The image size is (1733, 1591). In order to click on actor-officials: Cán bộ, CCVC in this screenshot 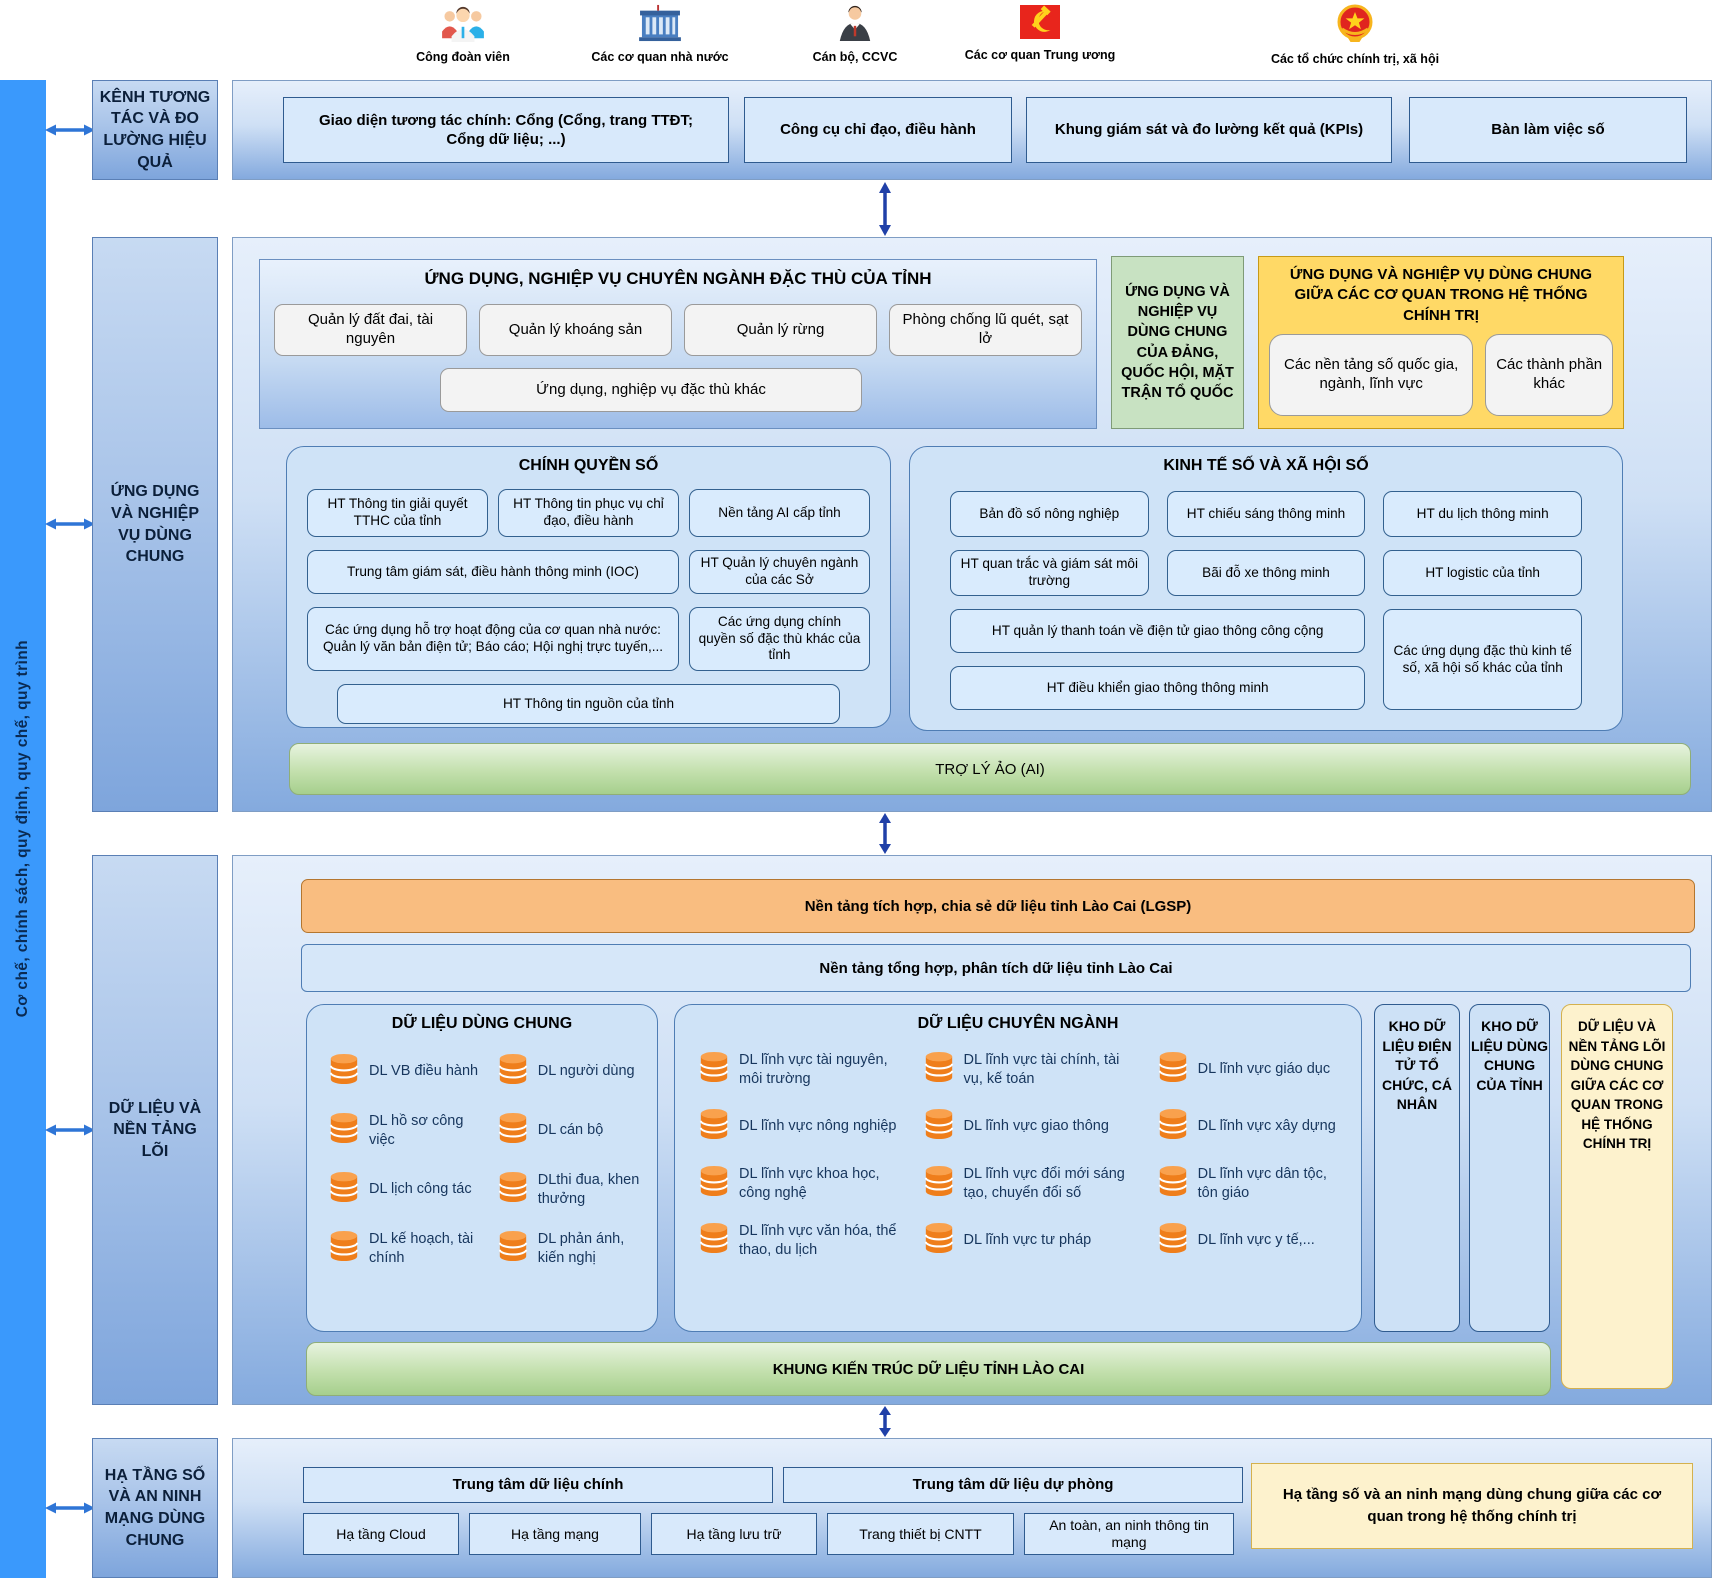, I will do `click(855, 34)`.